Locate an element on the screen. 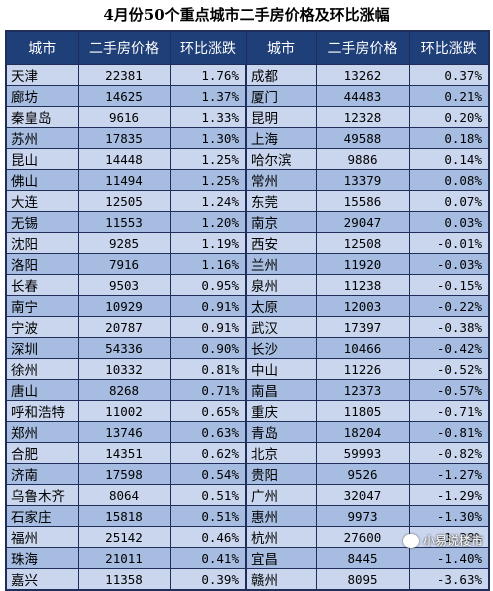 Image resolution: width=493 pixels, height=591 pixels. city-cell: 石家庄 is located at coordinates (42, 516).